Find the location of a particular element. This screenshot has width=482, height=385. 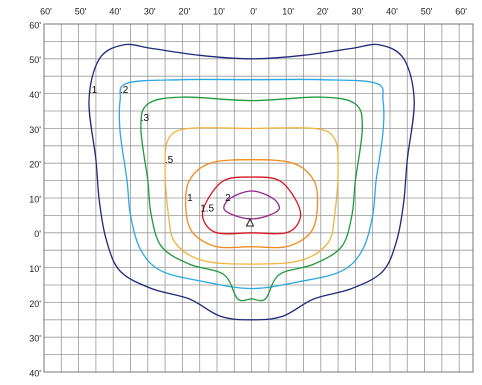

isoline-label: .5 is located at coordinates (169, 160).